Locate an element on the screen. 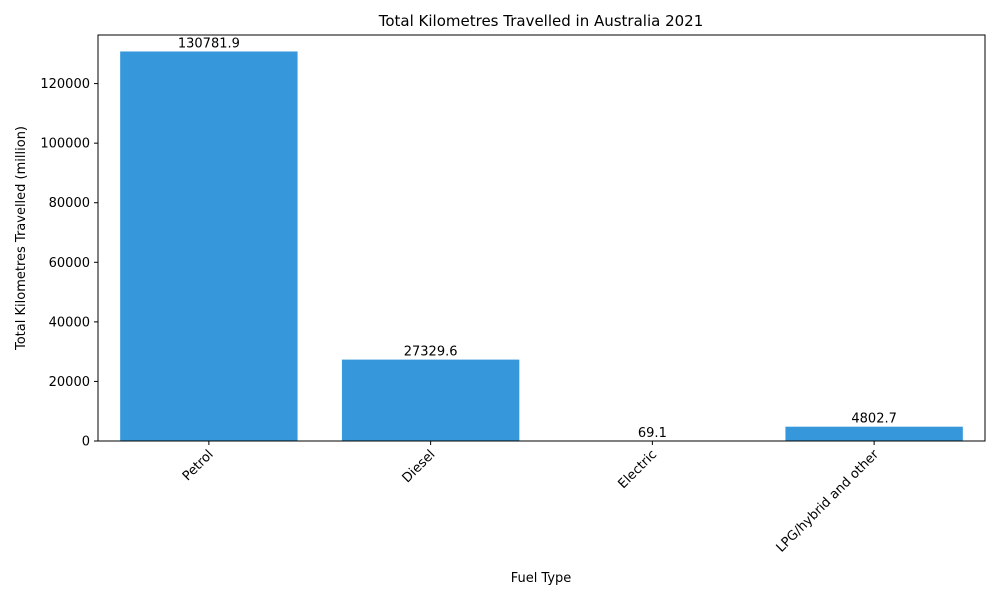 The height and width of the screenshot is (604, 1000). x-tick-label-3: LPG/hybrid and other is located at coordinates (828, 501).